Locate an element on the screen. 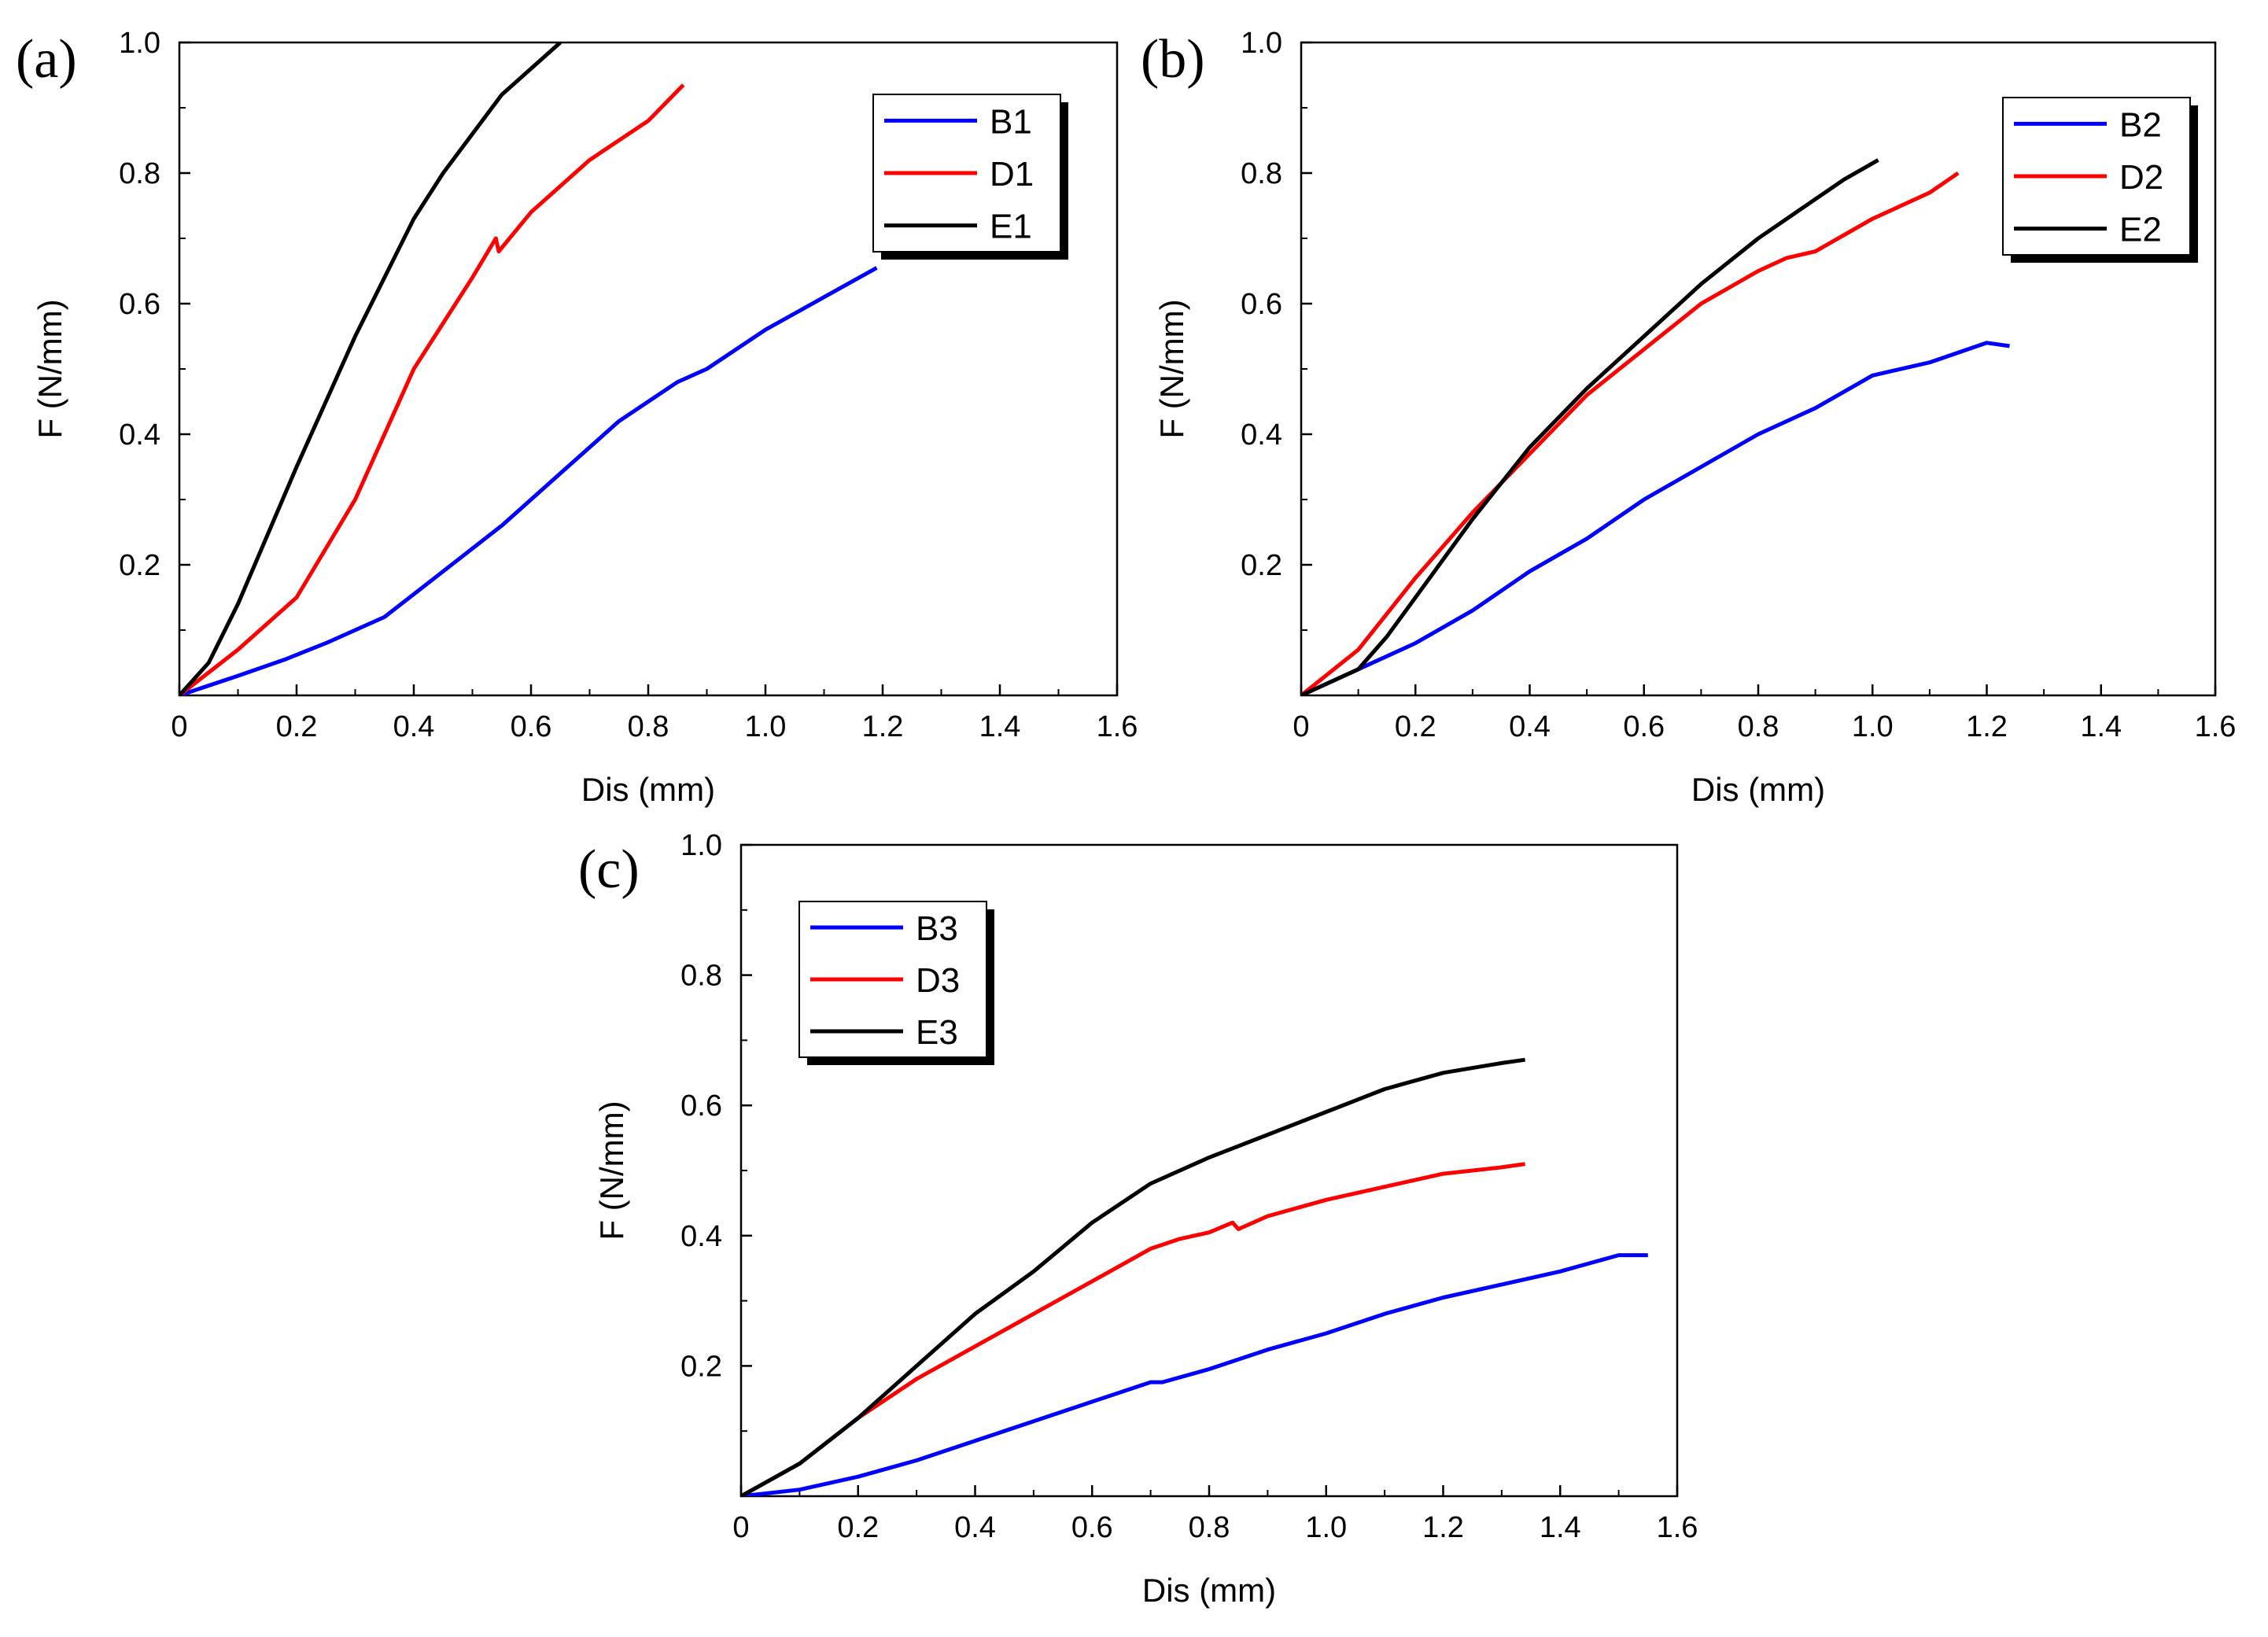  series-line-d2 is located at coordinates (1630, 433).